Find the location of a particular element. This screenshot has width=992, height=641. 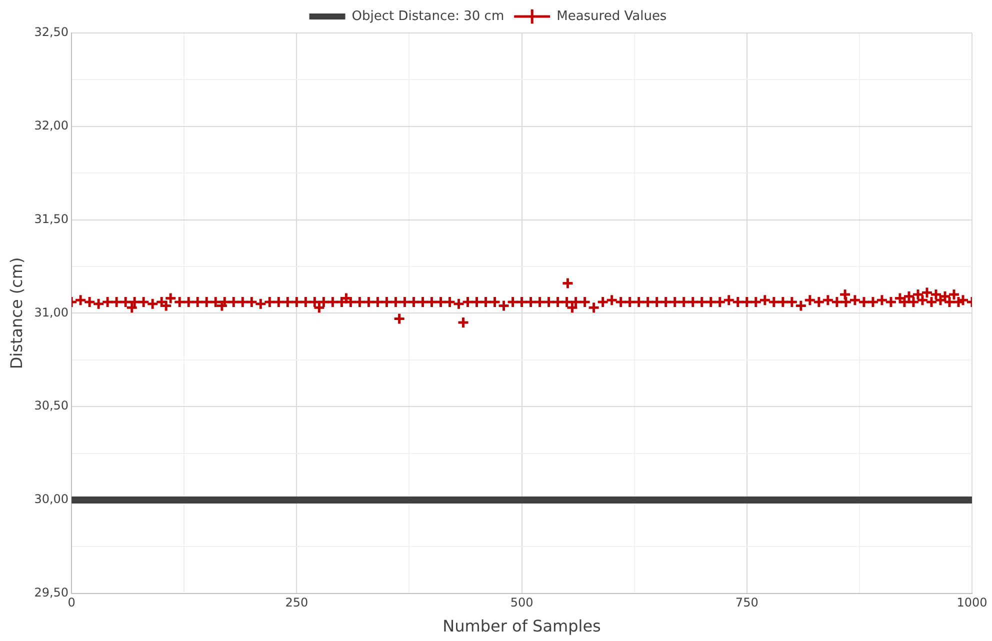

y-tick-label: 30,50 is located at coordinates (51, 405).